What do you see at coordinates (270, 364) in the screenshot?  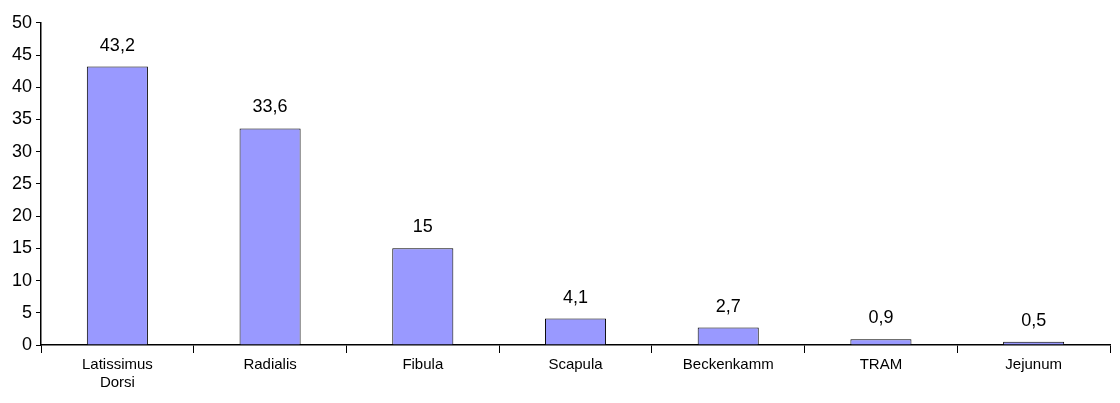 I see `x-tick-label: Radialis` at bounding box center [270, 364].